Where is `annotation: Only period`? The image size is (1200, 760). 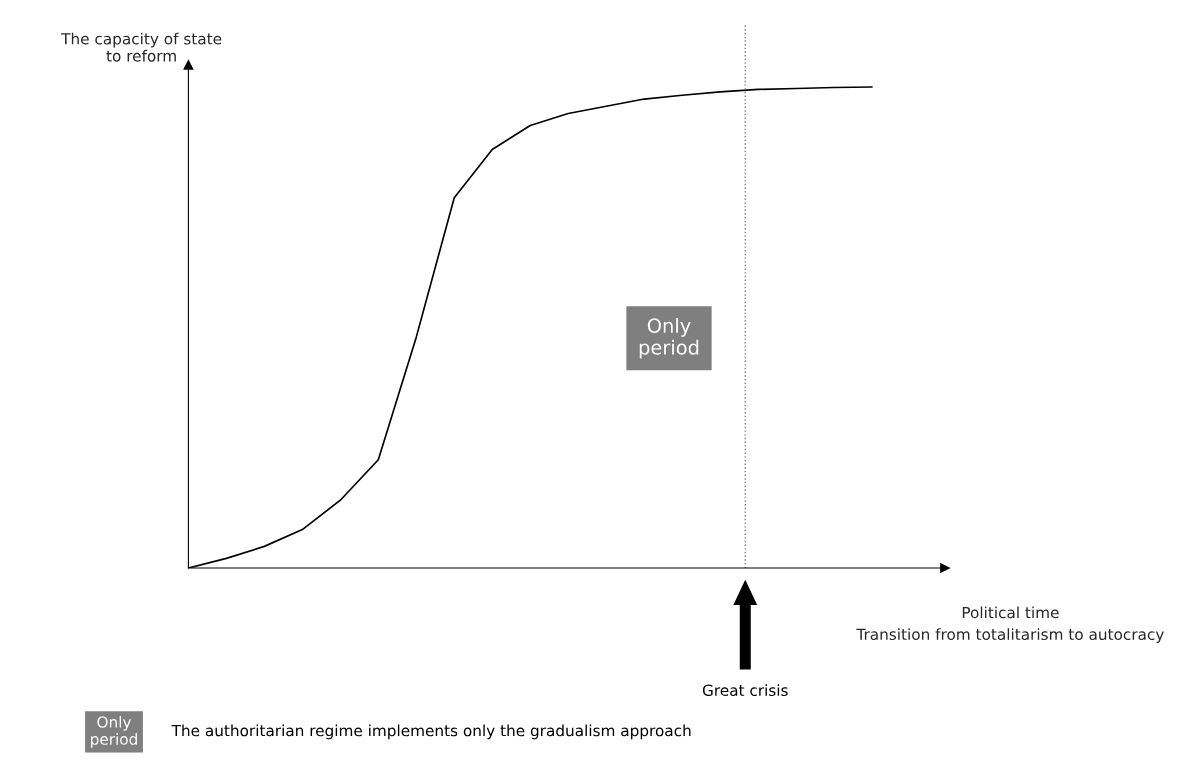
annotation: Only period is located at coordinates (669, 338).